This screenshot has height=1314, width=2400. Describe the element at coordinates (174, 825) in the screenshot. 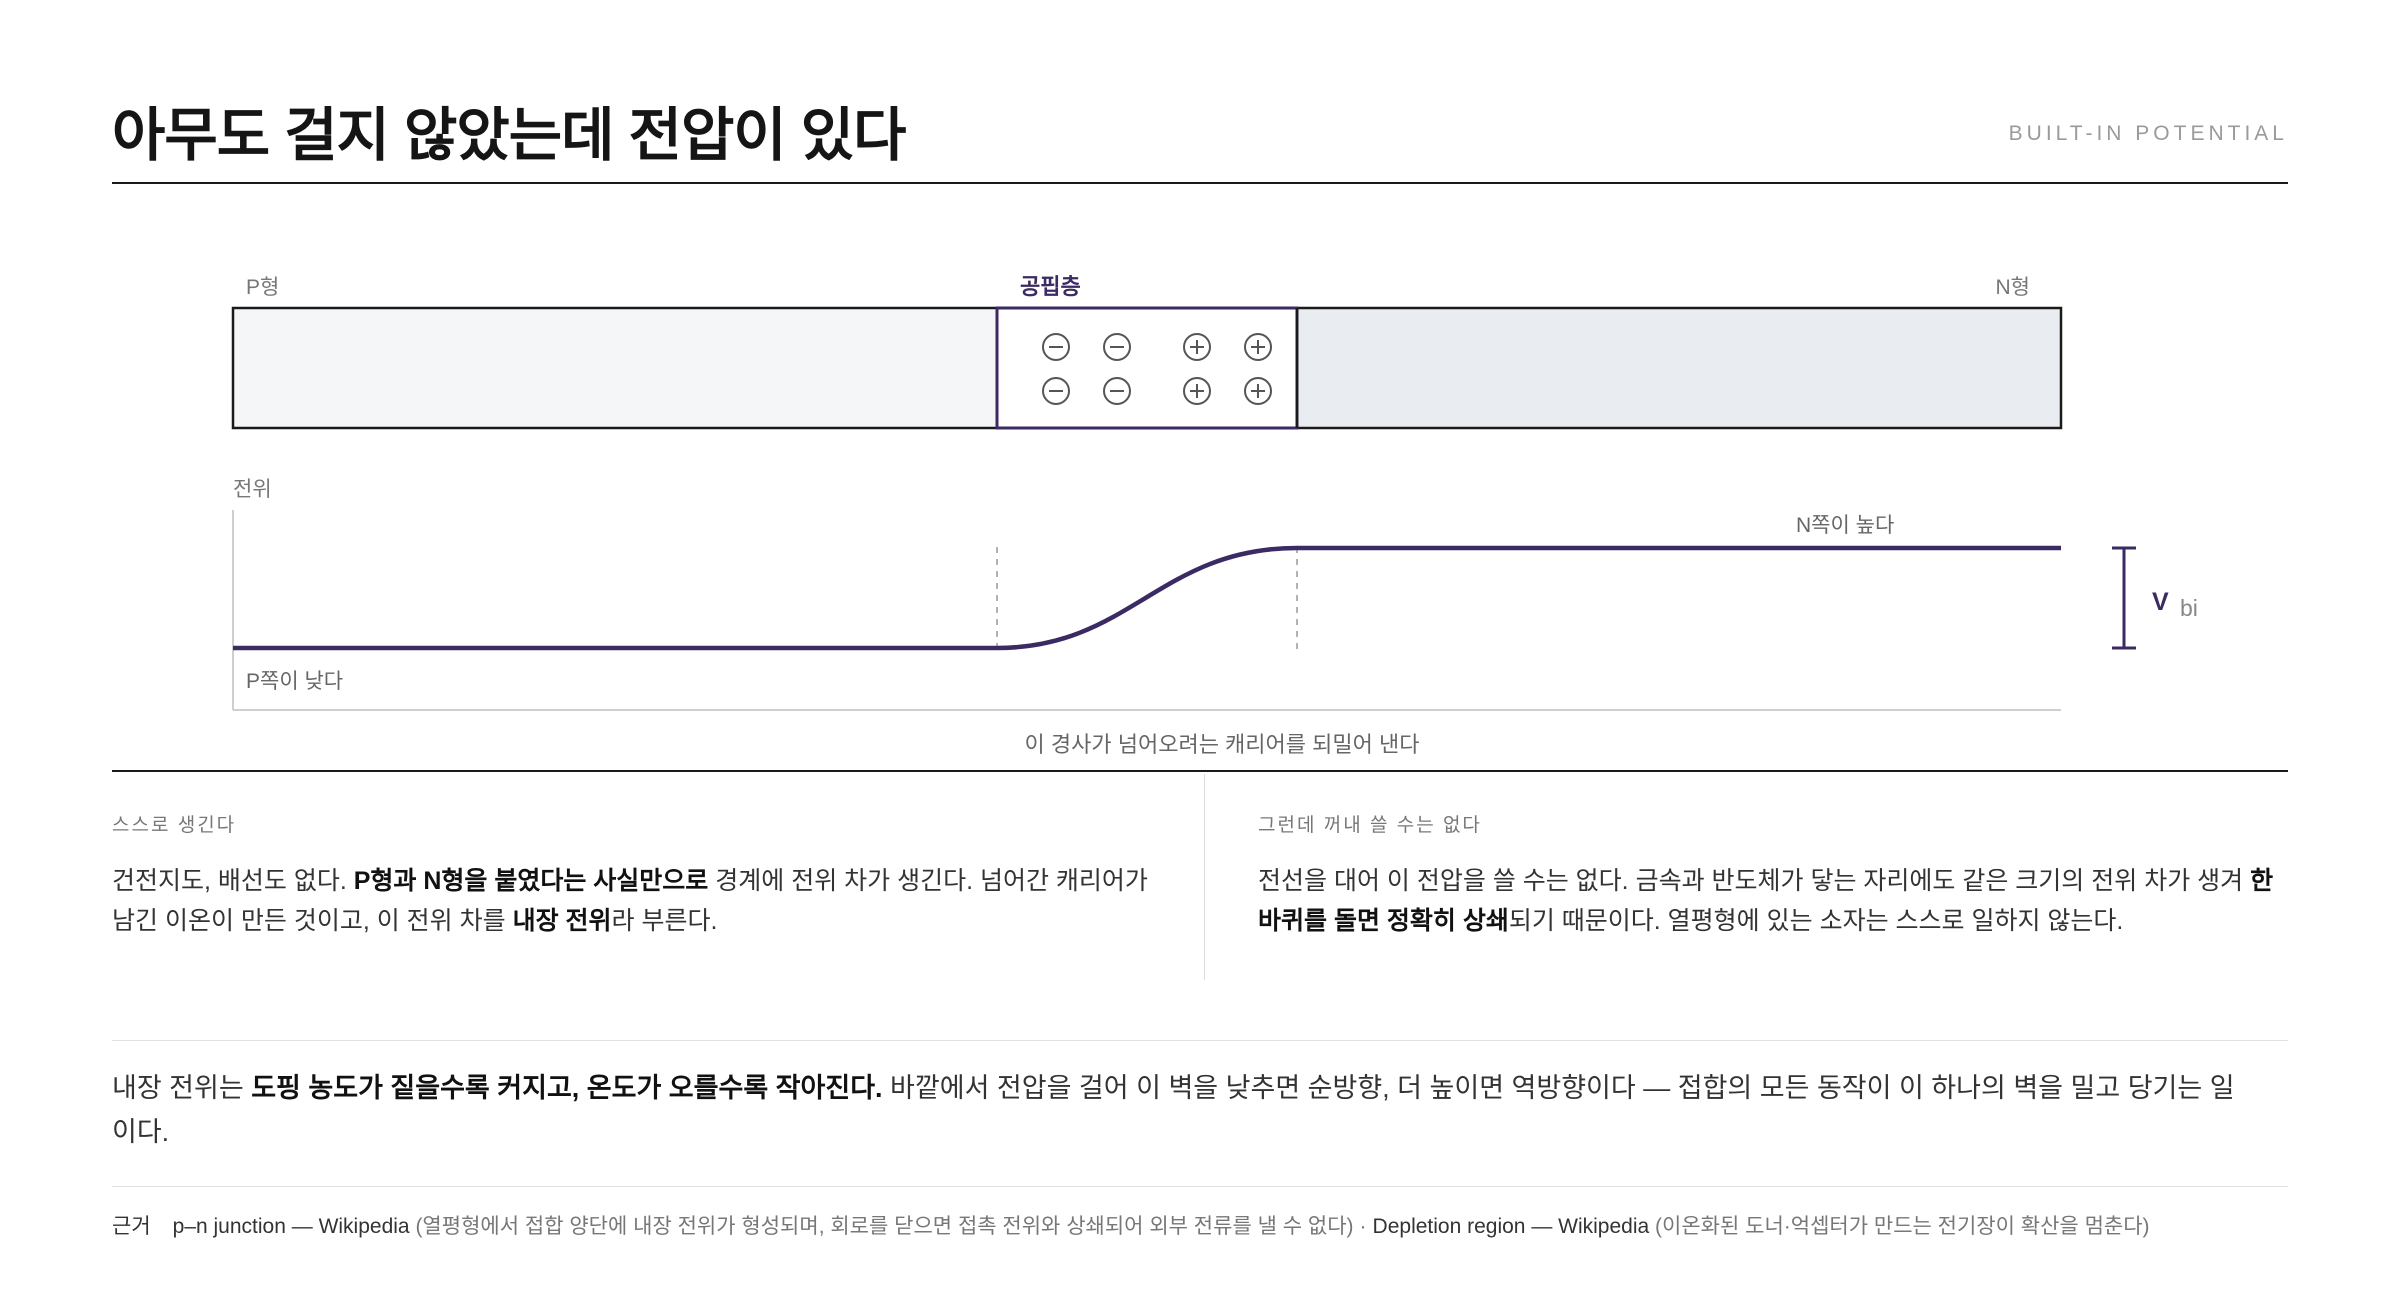

I see `left-column-label: 스스로 생긴다` at that location.